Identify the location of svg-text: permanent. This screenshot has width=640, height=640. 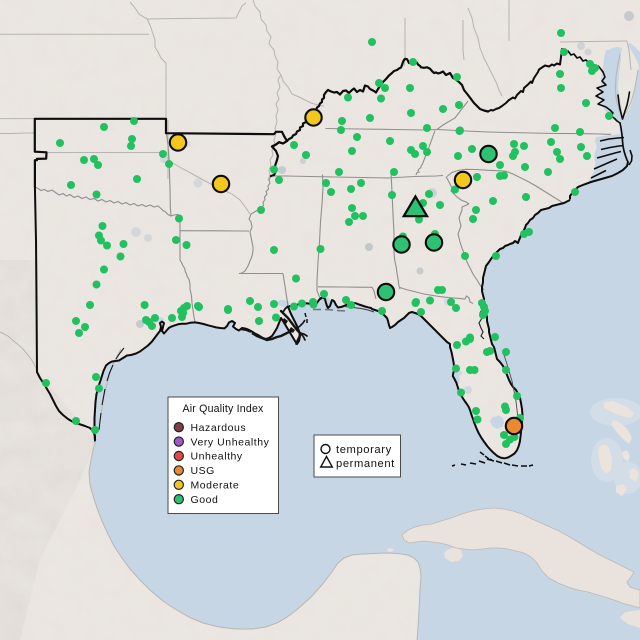
(365, 464).